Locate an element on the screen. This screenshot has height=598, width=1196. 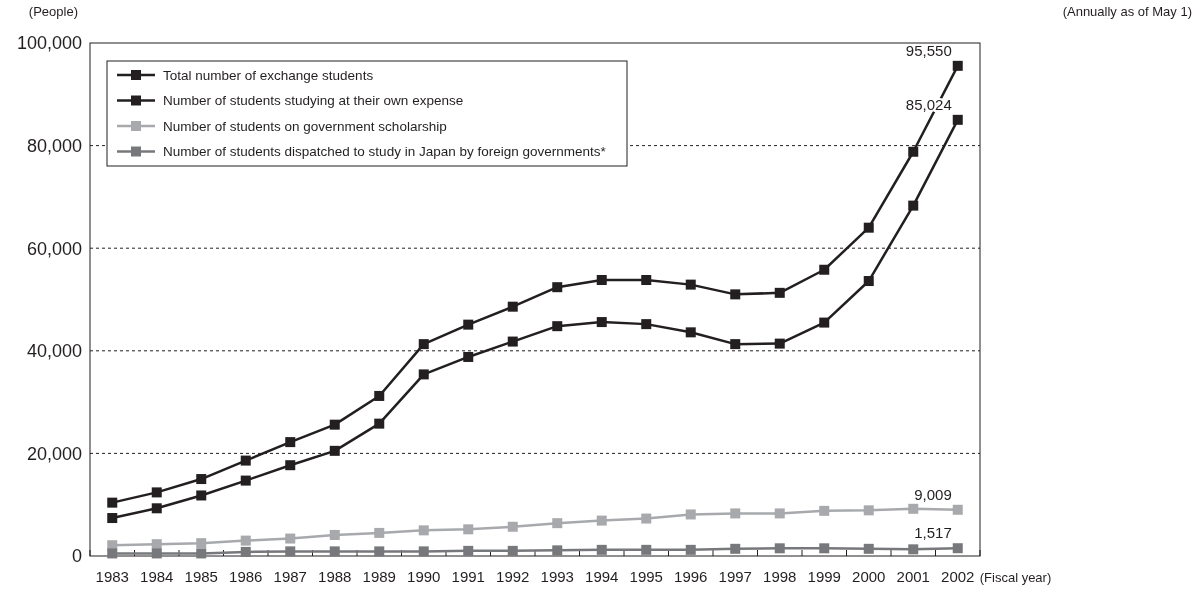
x-tick-label: 1987 is located at coordinates (290, 576).